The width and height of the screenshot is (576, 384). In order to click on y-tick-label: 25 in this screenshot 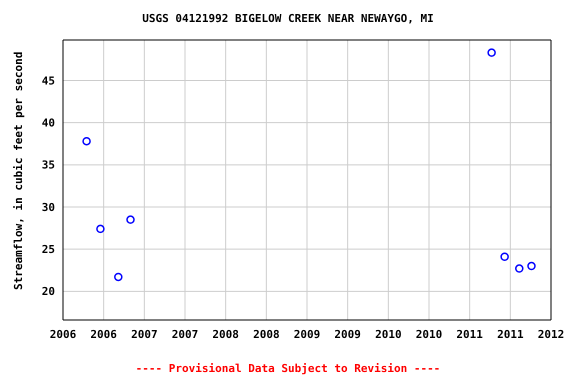, I will do `click(48, 249)`.